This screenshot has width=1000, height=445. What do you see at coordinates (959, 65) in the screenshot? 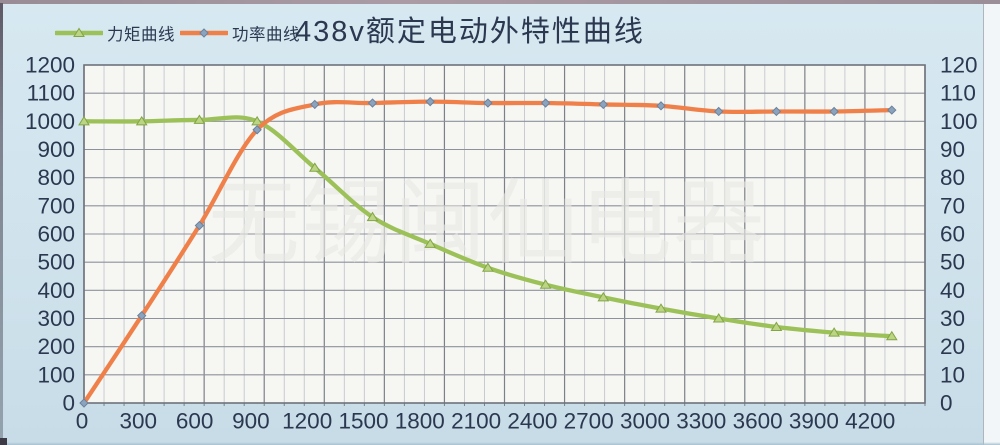
I see `svg-text: 120` at bounding box center [959, 65].